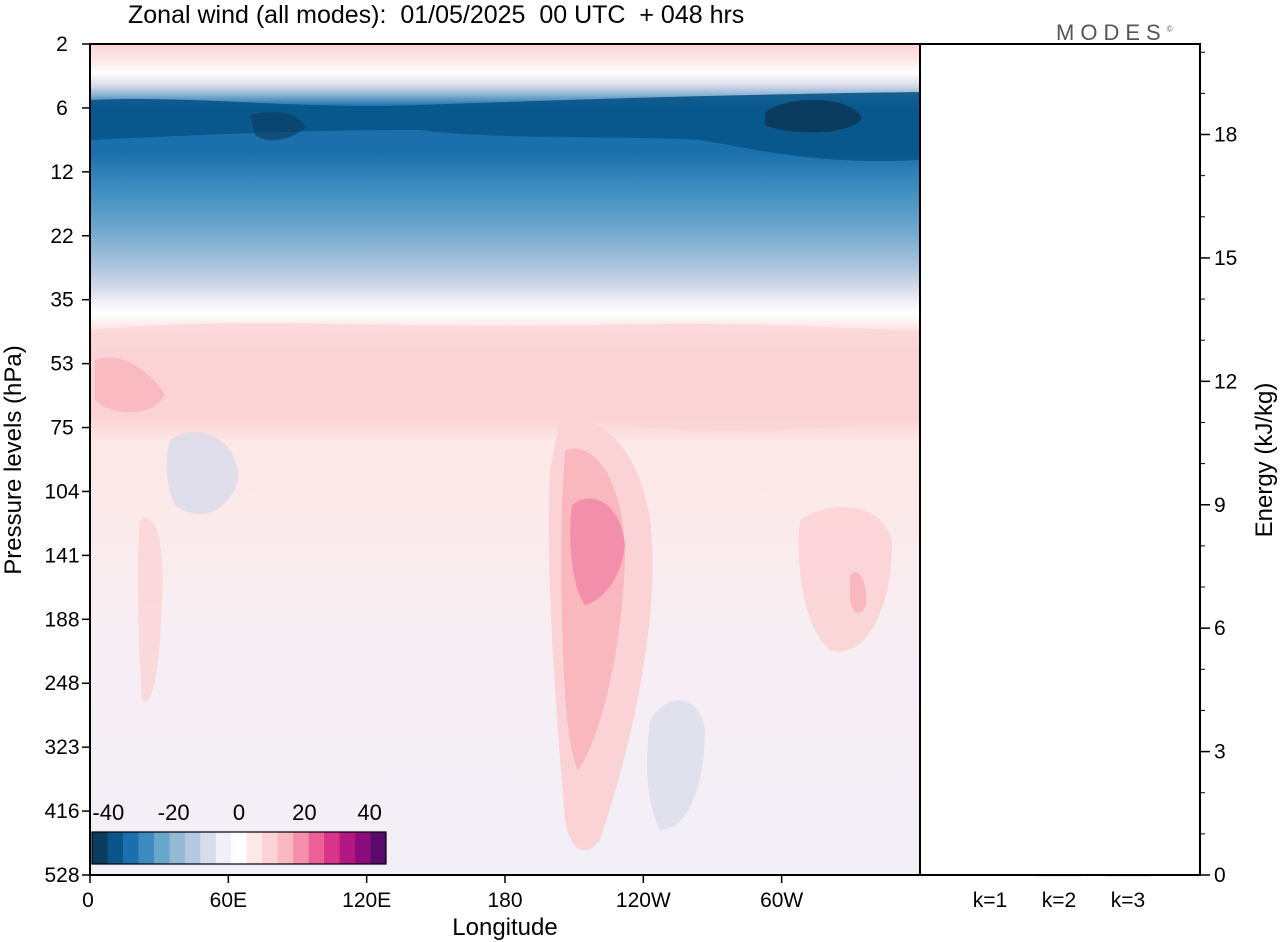 This screenshot has height=942, width=1280. I want to click on energy-y-tick-label: 0, so click(1220, 875).